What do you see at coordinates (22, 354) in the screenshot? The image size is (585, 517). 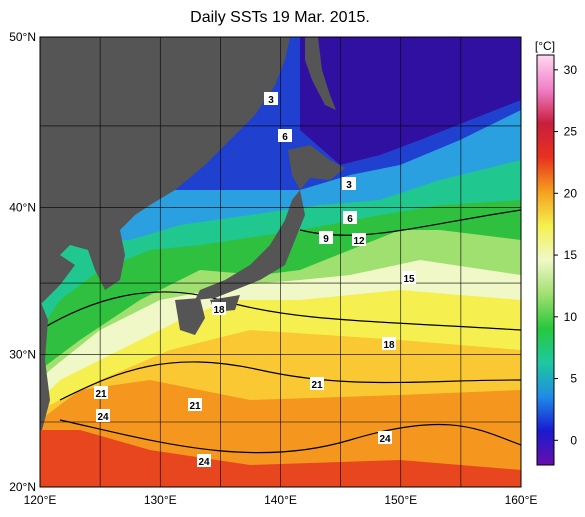 I see `lat-label: 30°N` at bounding box center [22, 354].